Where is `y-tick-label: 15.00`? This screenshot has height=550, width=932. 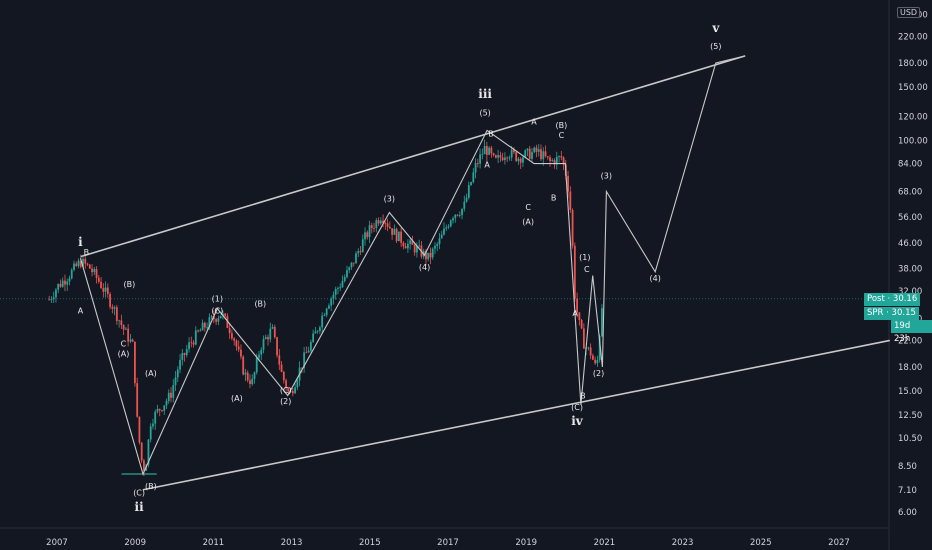
y-tick-label: 15.00 is located at coordinates (910, 392).